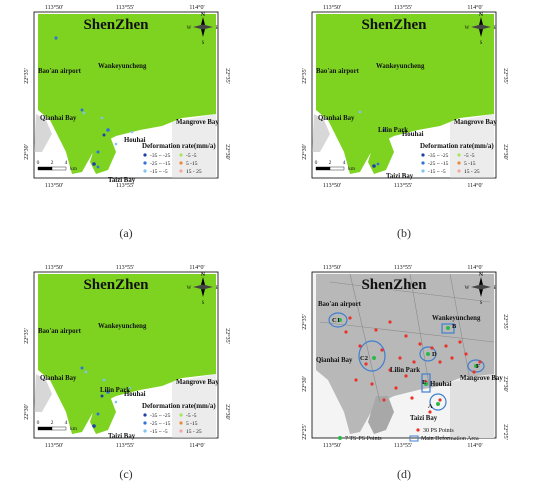  Describe the element at coordinates (372, 139) in the screenshot. I see `deformation-points` at that location.